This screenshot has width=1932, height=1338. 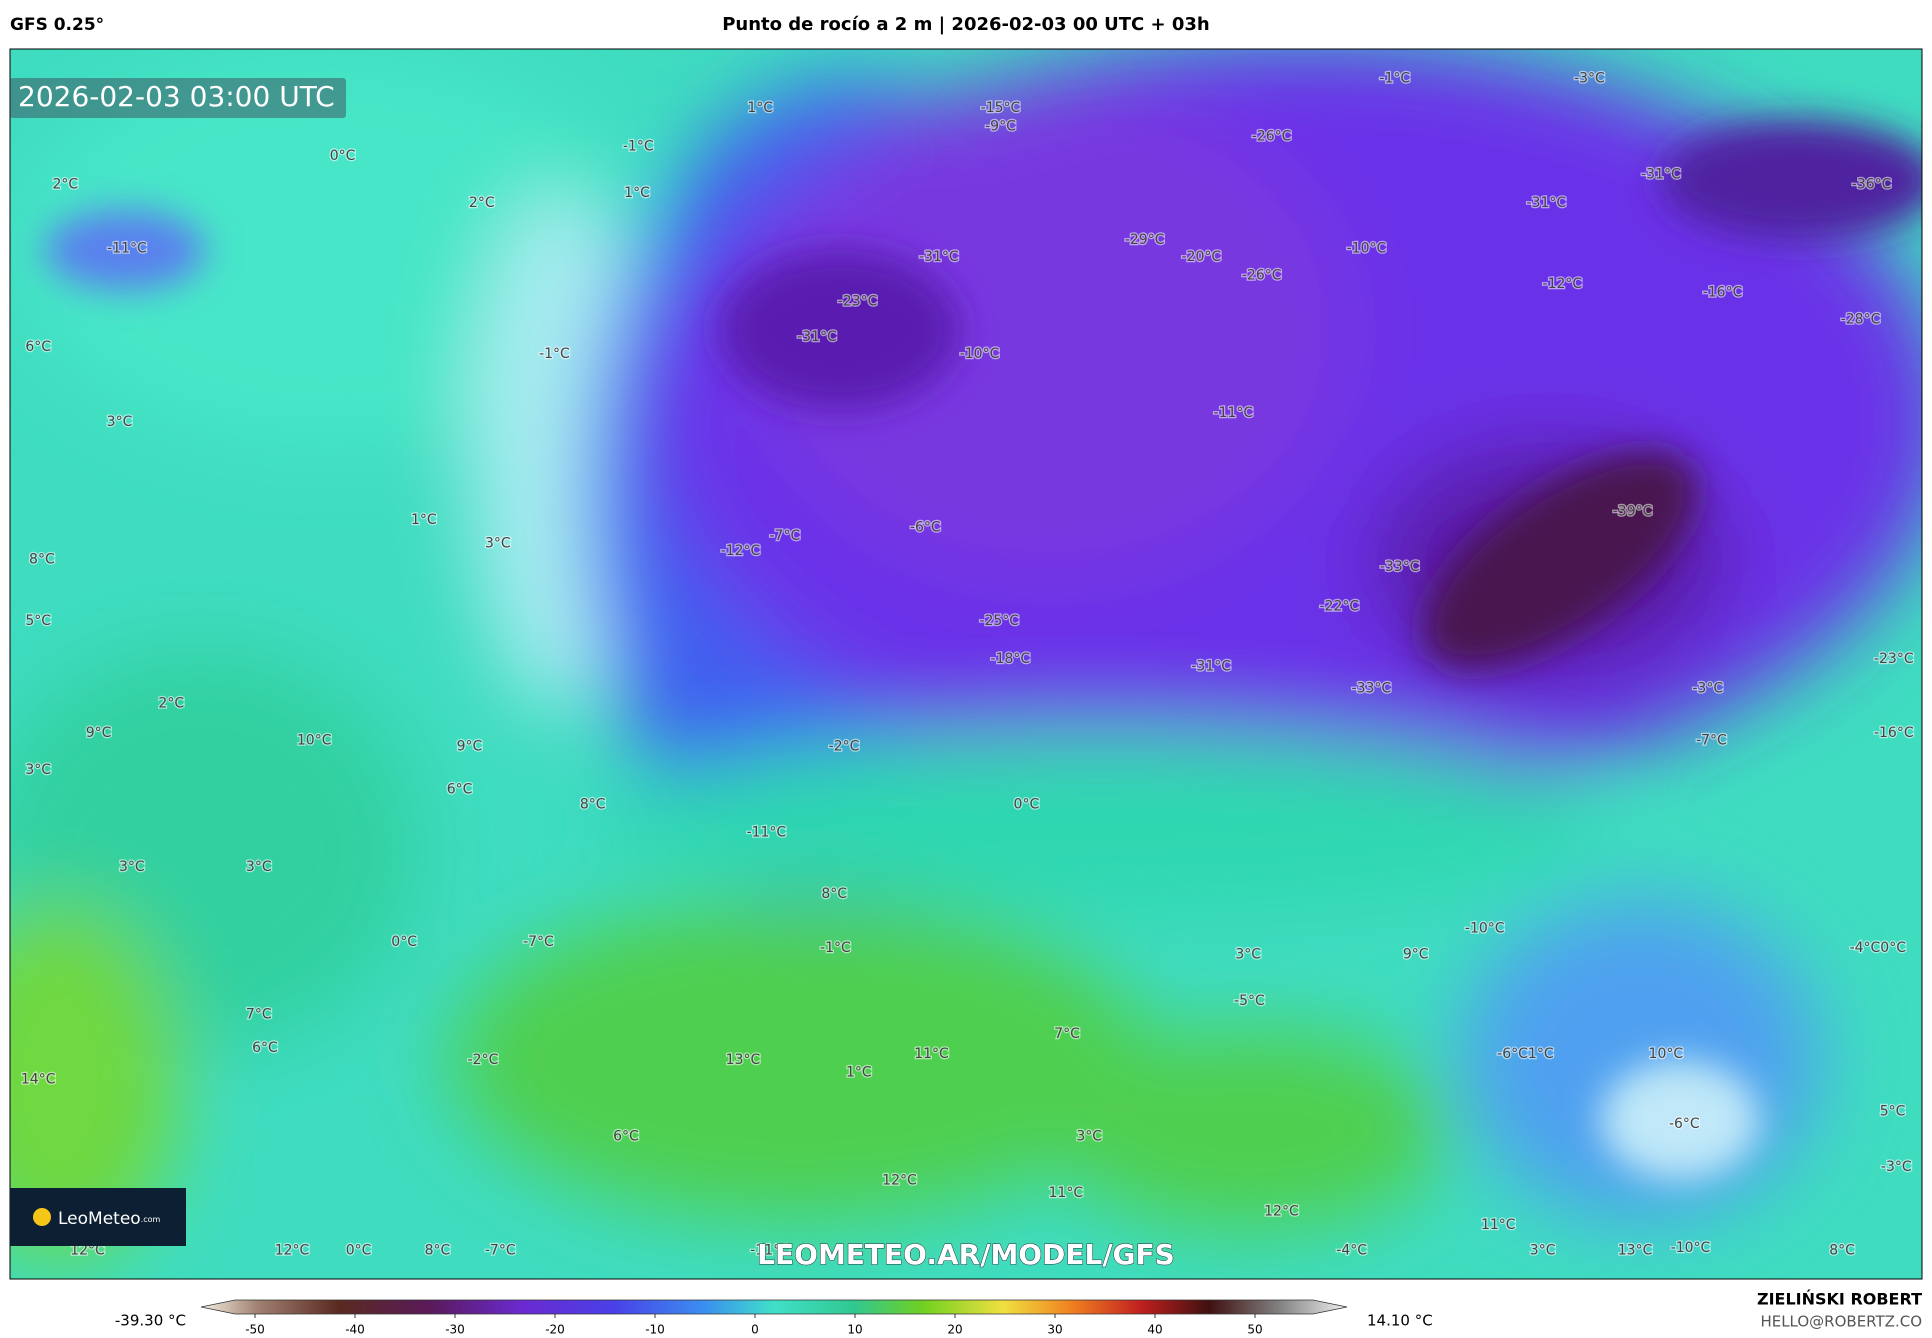 What do you see at coordinates (1563, 284) in the screenshot?
I see `temperature-label: -12°C` at bounding box center [1563, 284].